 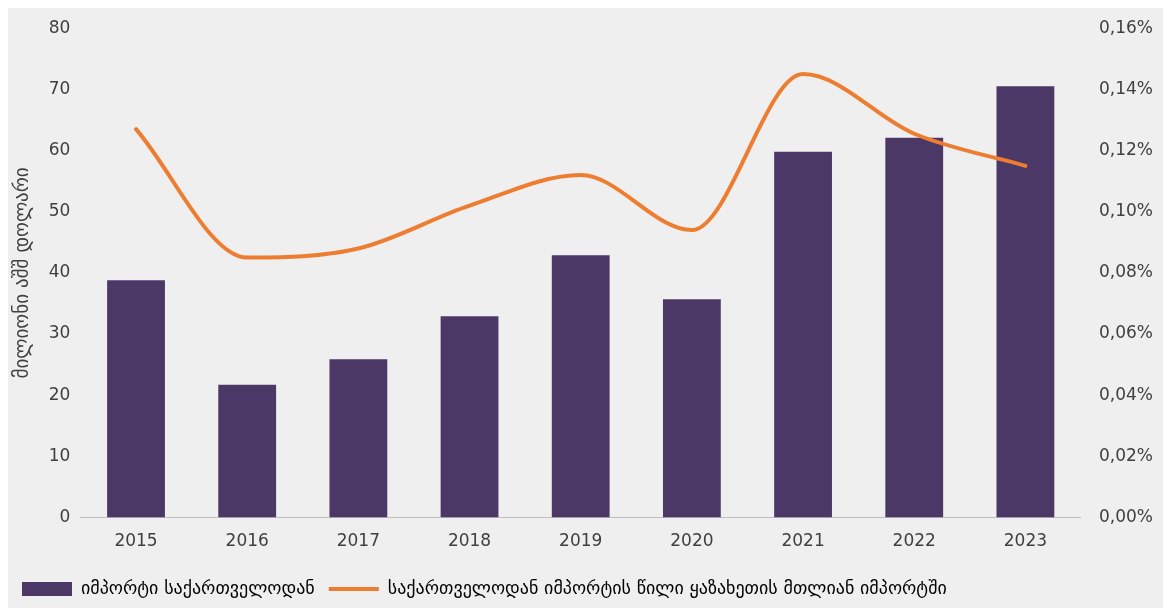 I want to click on x-tick-label: 2022, so click(x=914, y=540).